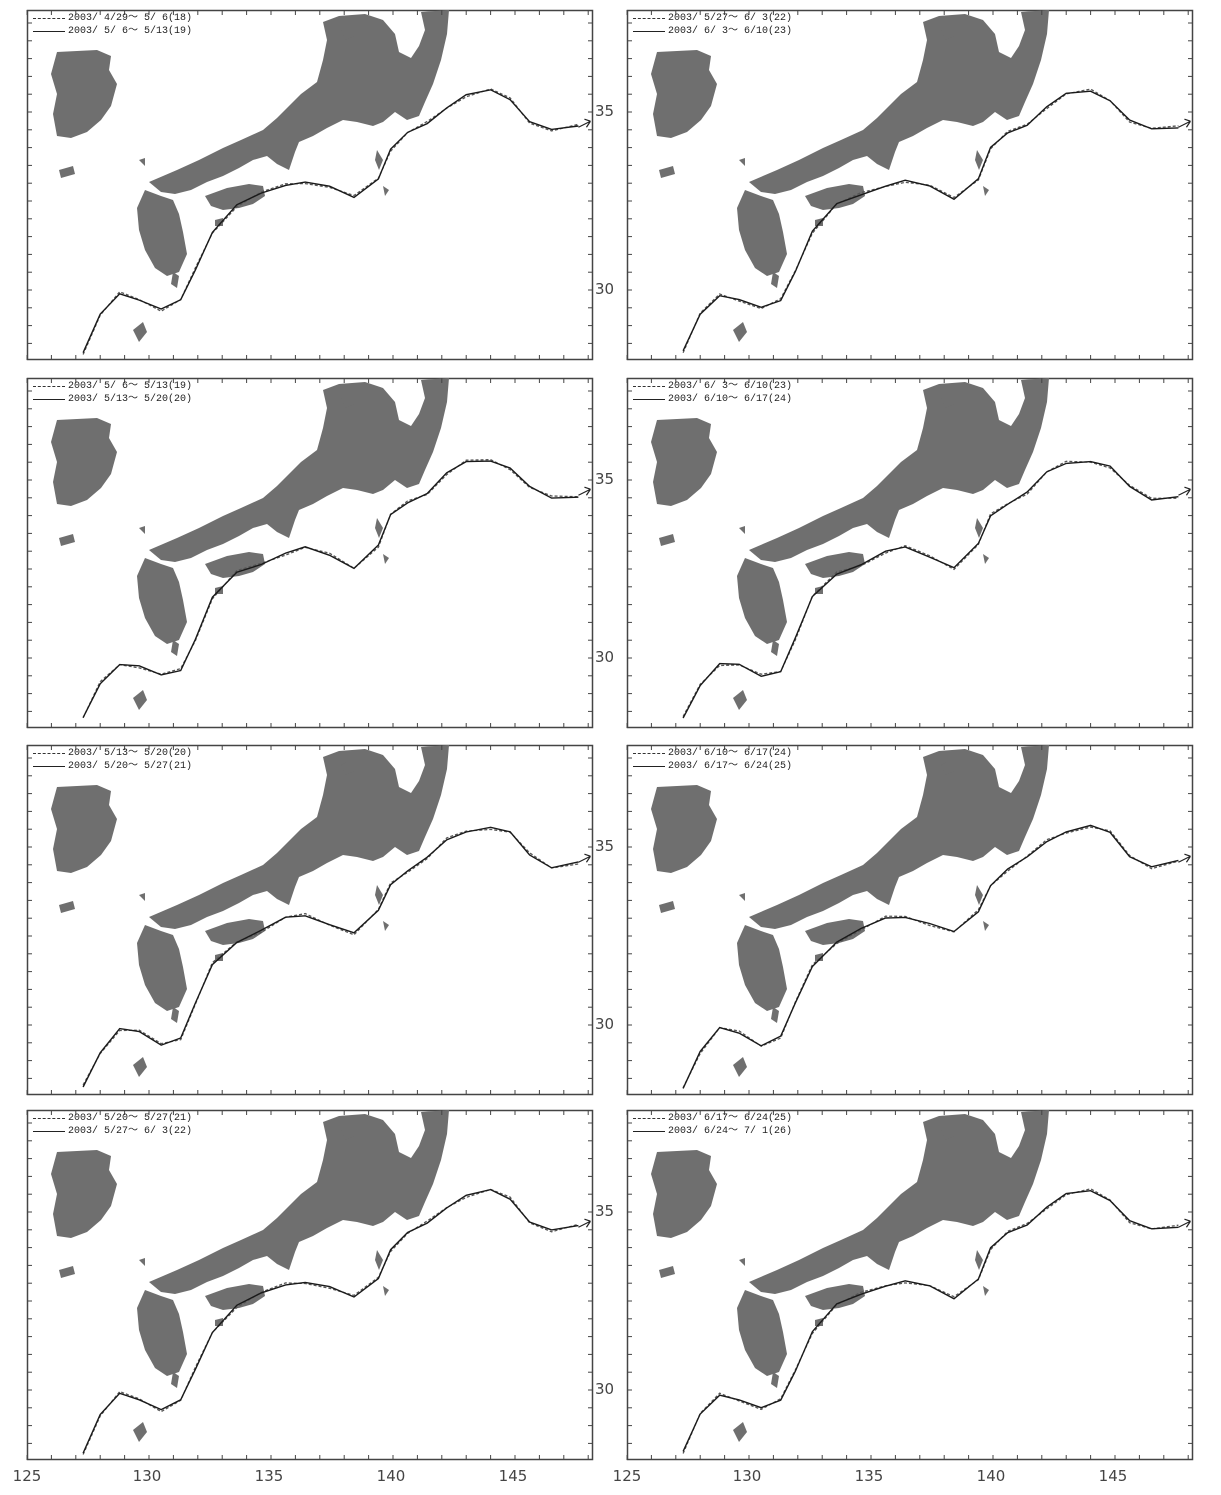  What do you see at coordinates (730, 399) in the screenshot?
I see `legend-label-current: 2003/ 6/10～ 6/17(24)` at bounding box center [730, 399].